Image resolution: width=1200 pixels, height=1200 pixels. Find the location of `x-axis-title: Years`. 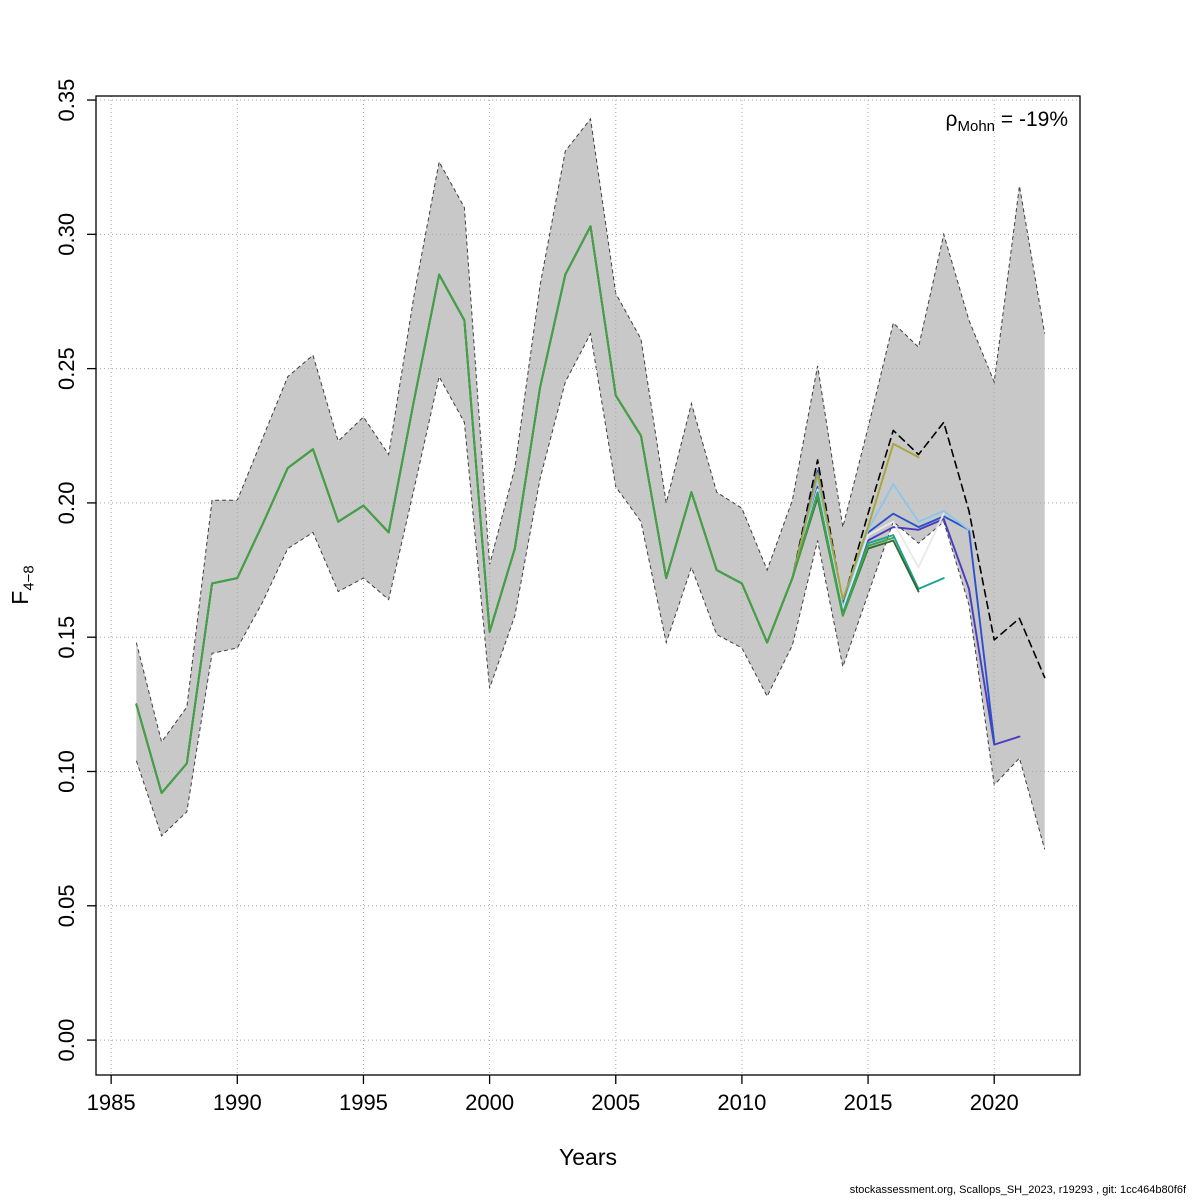

x-axis-title: Years is located at coordinates (588, 1157).